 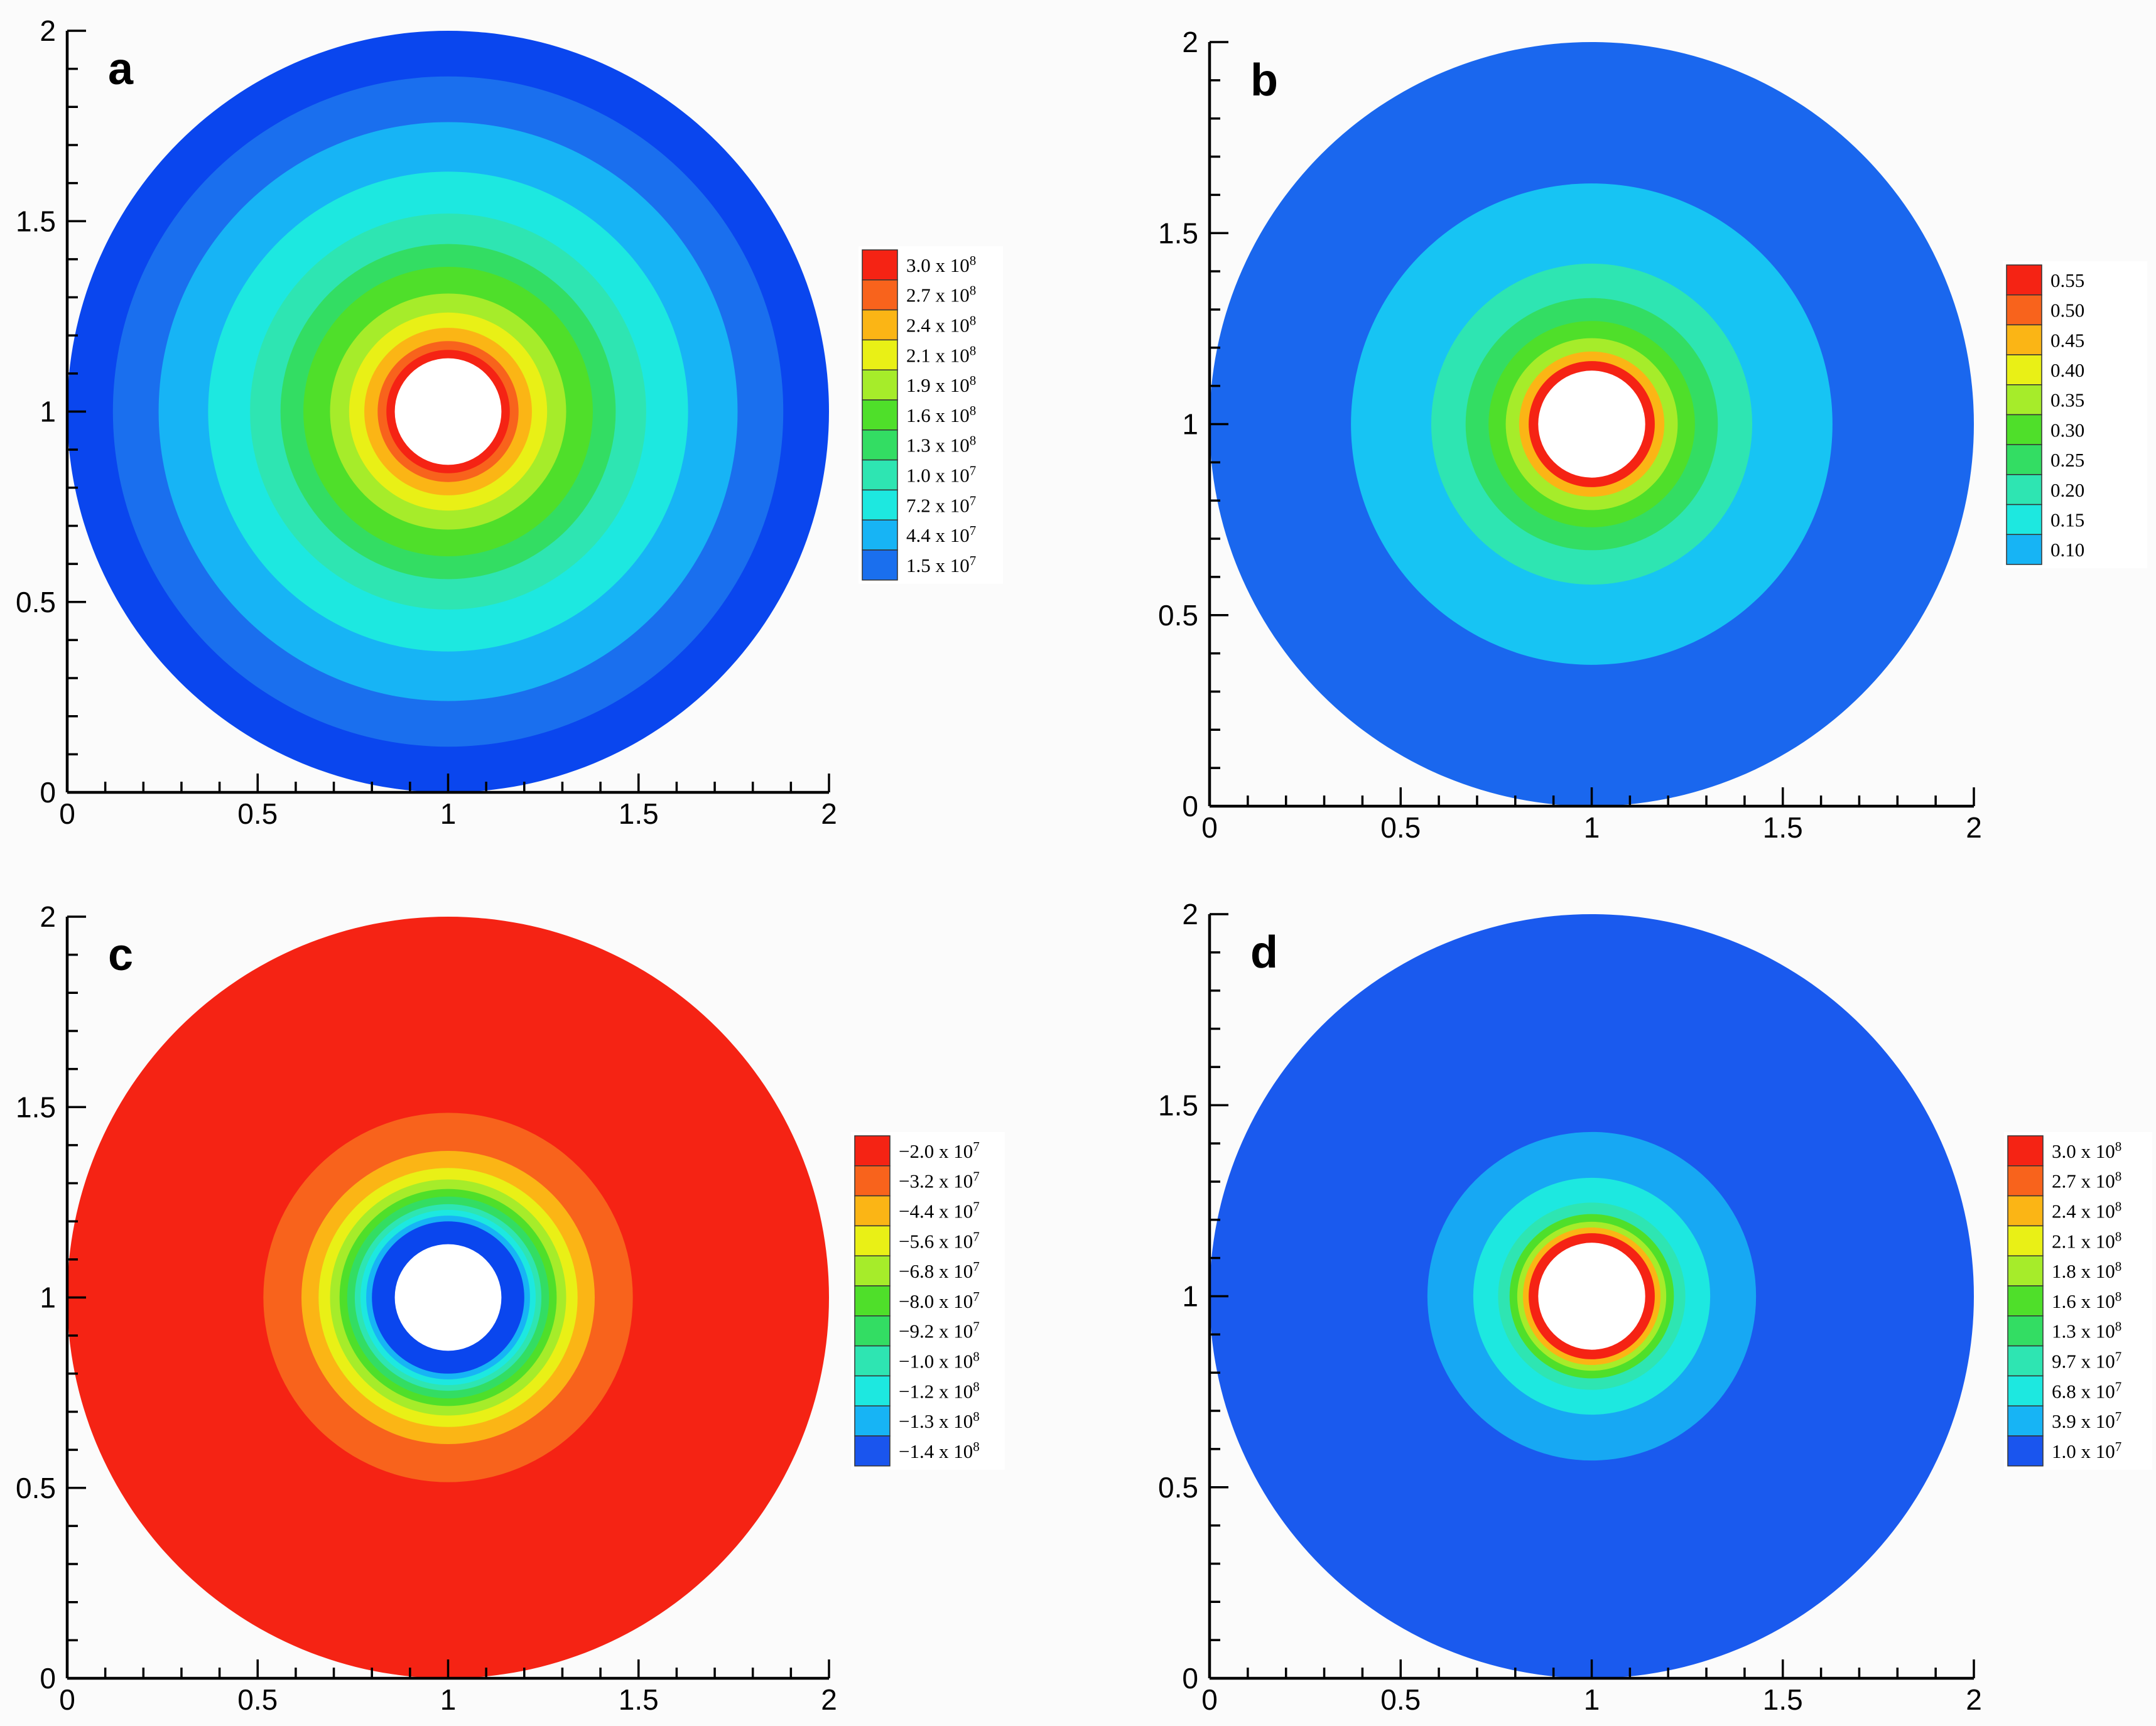 What do you see at coordinates (2075, 414) in the screenshot?
I see `legend: 0.55 0.50 0.45 0.40 0.35 0.30 0.25 0.20 0.15 0.10` at bounding box center [2075, 414].